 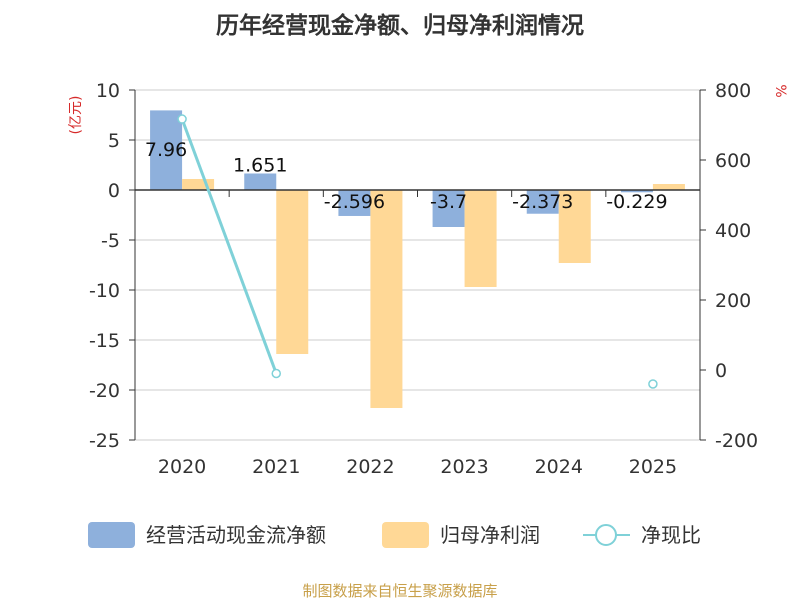 I want to click on cashflow-data-label: -3.7, so click(x=448, y=202).